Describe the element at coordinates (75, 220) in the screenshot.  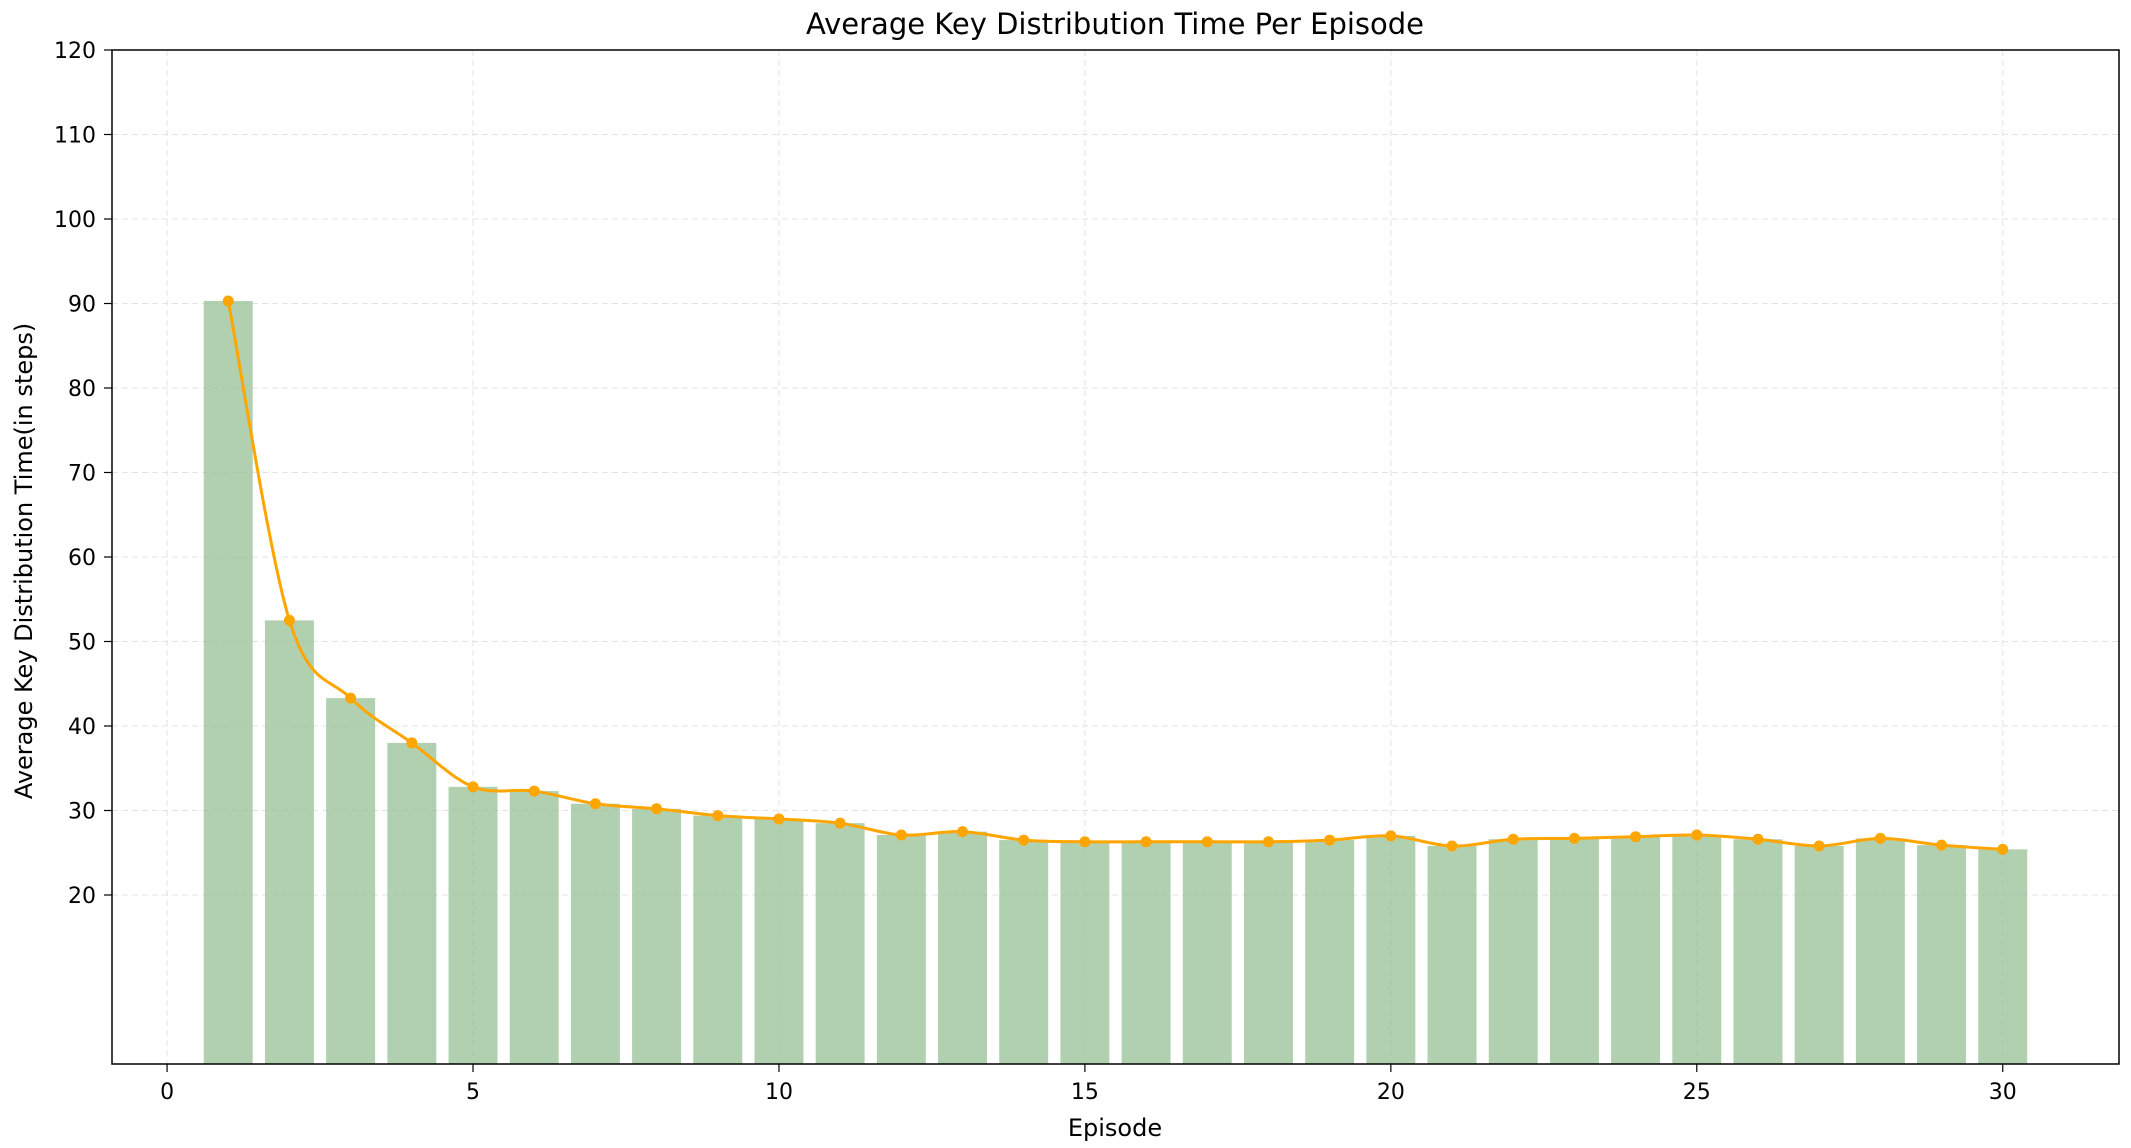
I see `y-tick-label: 100` at that location.